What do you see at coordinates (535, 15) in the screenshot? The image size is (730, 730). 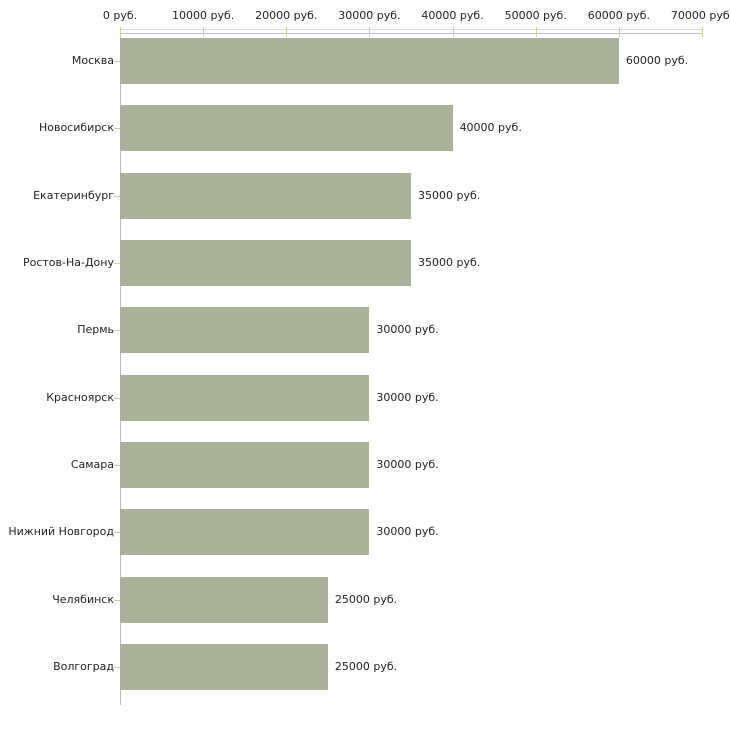 I see `x-axis-tick-label: 50000 руб.` at bounding box center [535, 15].